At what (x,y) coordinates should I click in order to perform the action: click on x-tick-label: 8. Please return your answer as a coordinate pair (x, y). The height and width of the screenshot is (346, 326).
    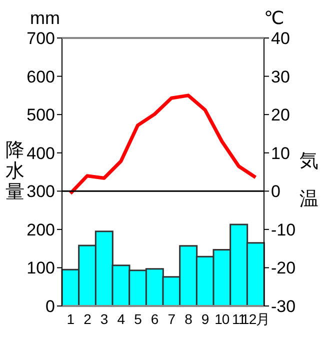
    Looking at the image, I should click on (188, 318).